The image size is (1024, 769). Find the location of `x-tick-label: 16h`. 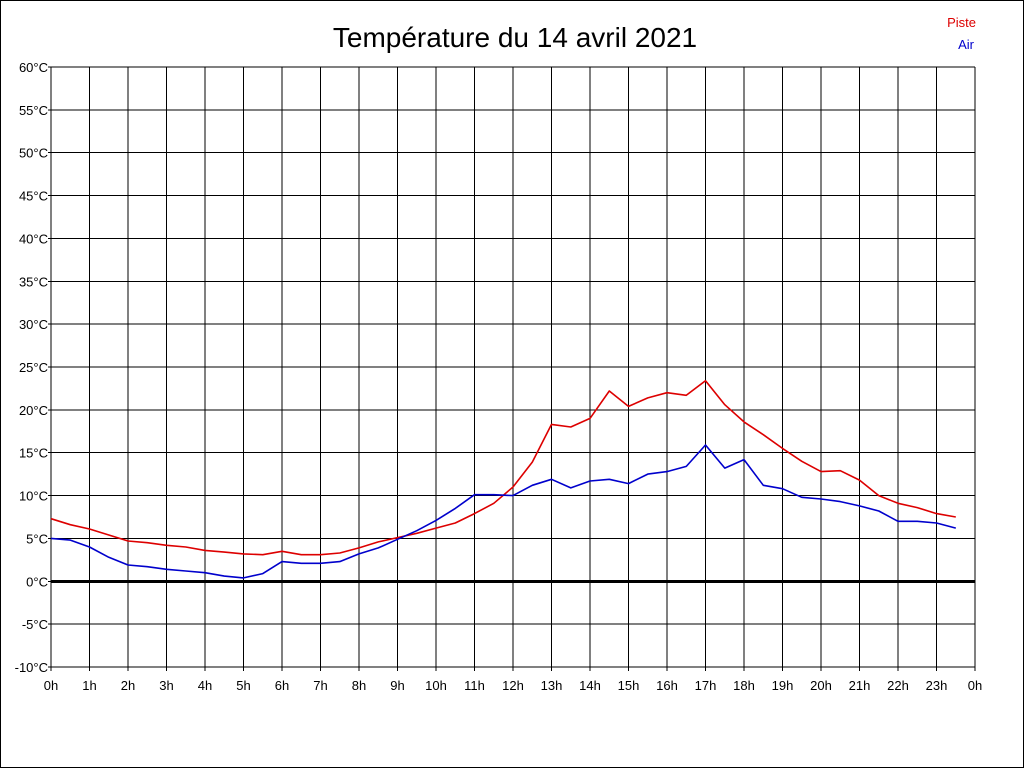

x-tick-label: 16h is located at coordinates (667, 685).